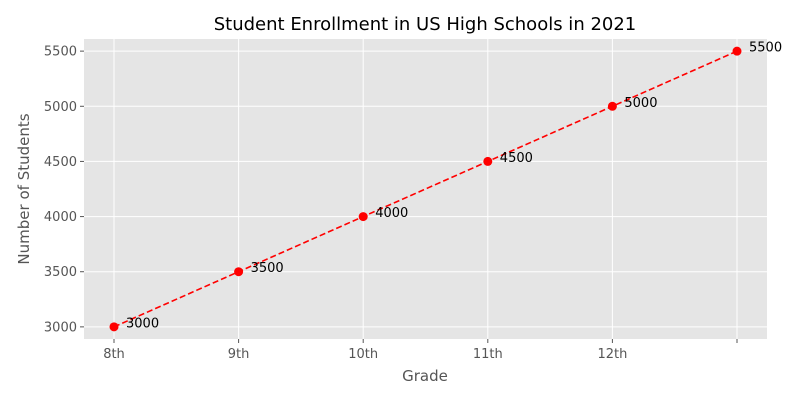 This screenshot has height=400, width=800. Describe the element at coordinates (60, 327) in the screenshot. I see `y-tick-label: 3000` at that location.